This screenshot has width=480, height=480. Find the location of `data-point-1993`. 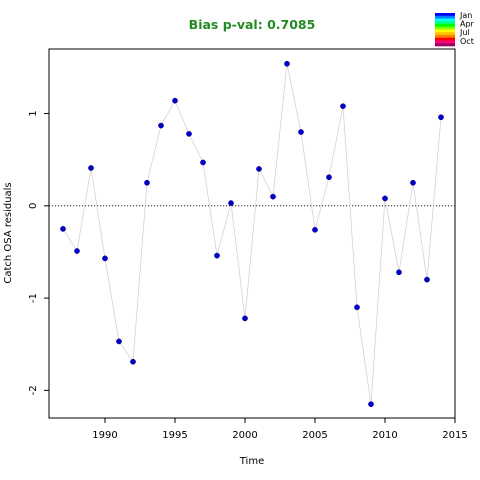

data-point-1993 is located at coordinates (147, 182).